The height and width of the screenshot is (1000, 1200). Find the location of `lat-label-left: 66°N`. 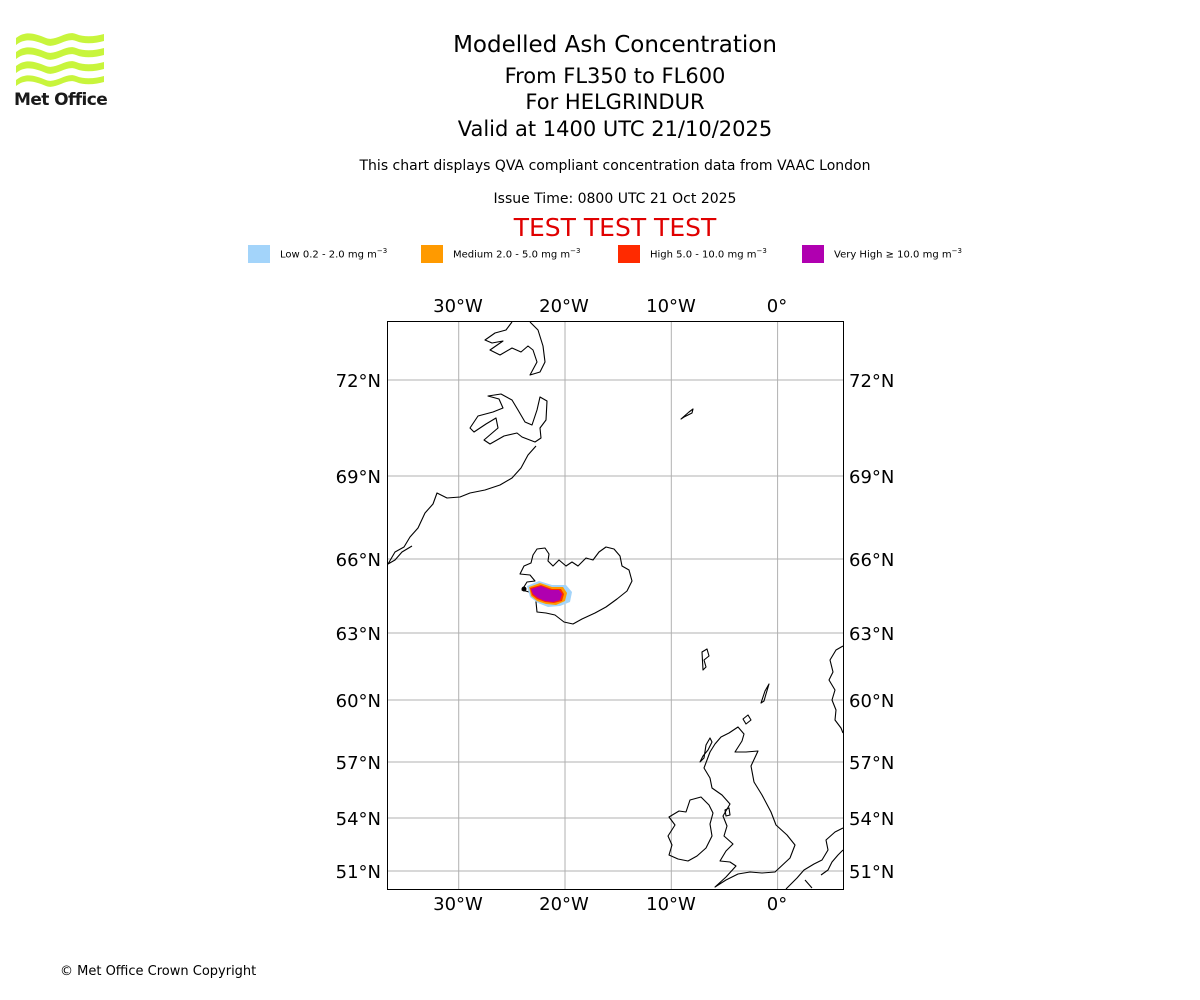

lat-label-left: 66°N is located at coordinates (358, 560).